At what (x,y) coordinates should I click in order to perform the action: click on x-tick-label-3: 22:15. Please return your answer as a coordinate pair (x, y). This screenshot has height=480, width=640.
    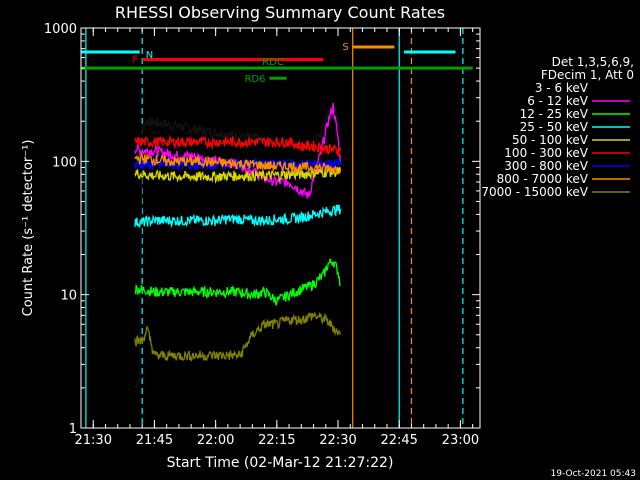
    Looking at the image, I should click on (276, 440).